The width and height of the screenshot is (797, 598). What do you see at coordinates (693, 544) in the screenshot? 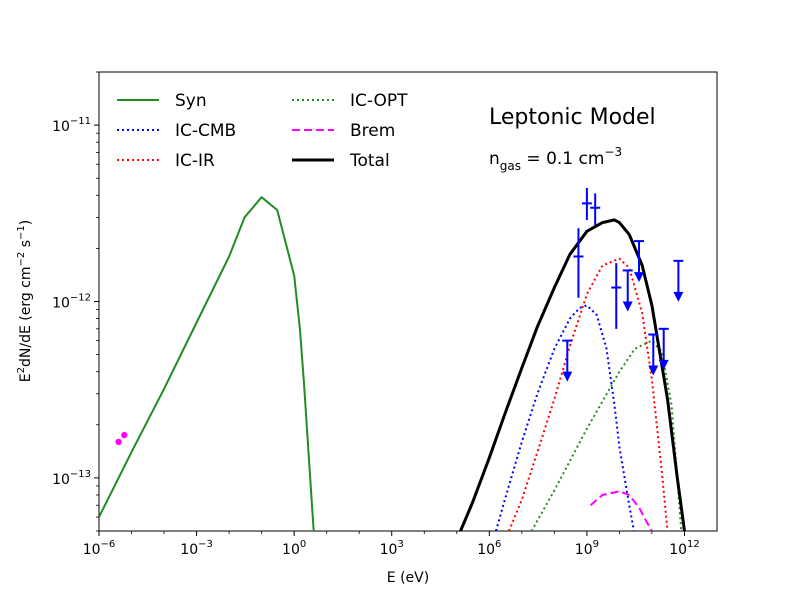
I see `x-tick-exponent: 12` at bounding box center [693, 544].